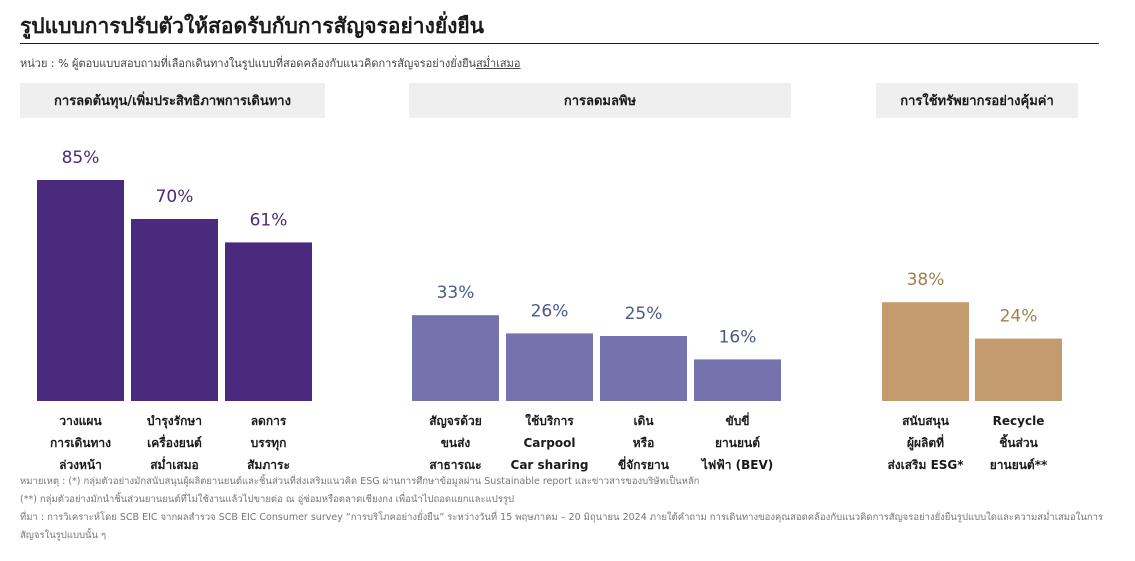  I want to click on category-label-line: บรรทุก, so click(268, 443).